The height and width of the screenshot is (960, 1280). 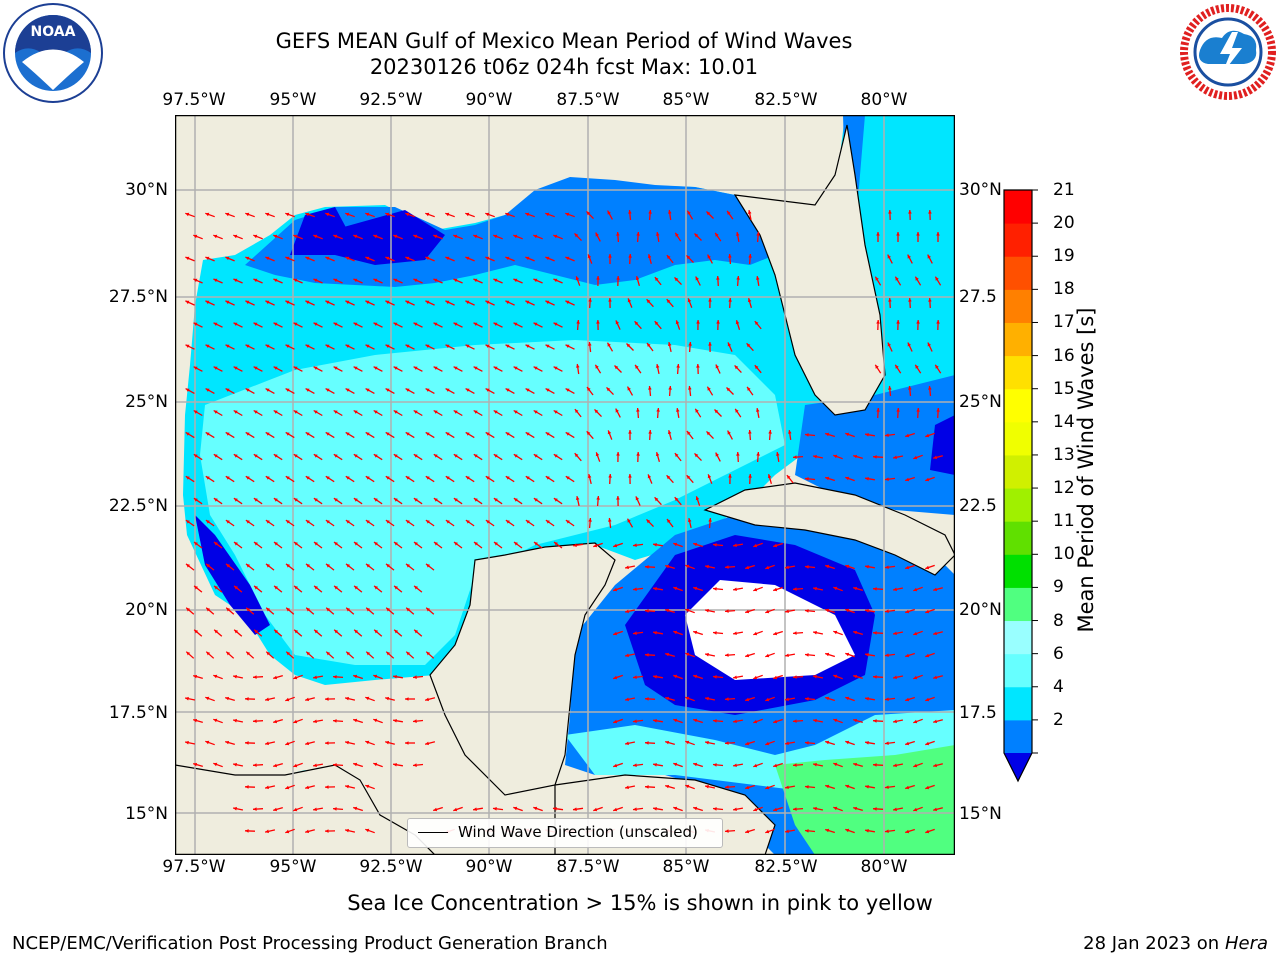 I want to click on lat-label-right: 17.5, so click(x=978, y=713).